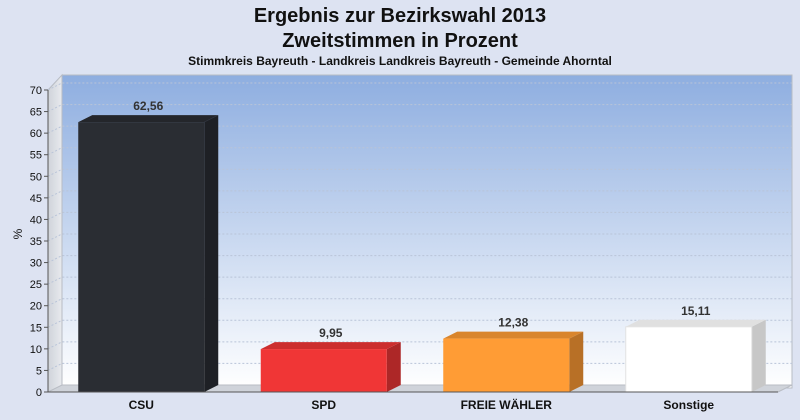 This screenshot has width=800, height=420. What do you see at coordinates (36, 91) in the screenshot?
I see `y-tick-label: 70` at bounding box center [36, 91].